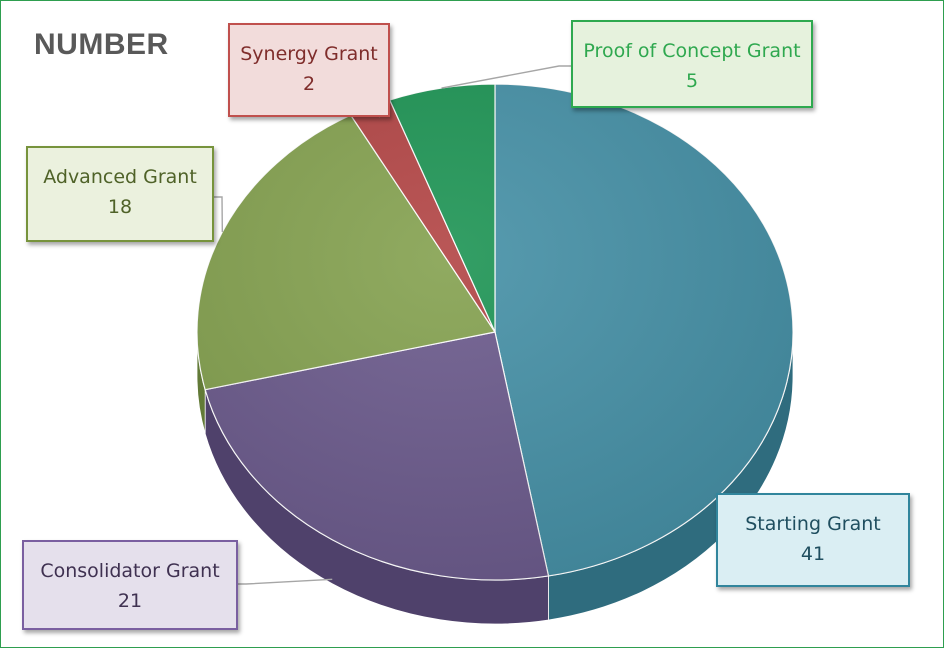  I want to click on chart-title: NUMBER, so click(101, 44).